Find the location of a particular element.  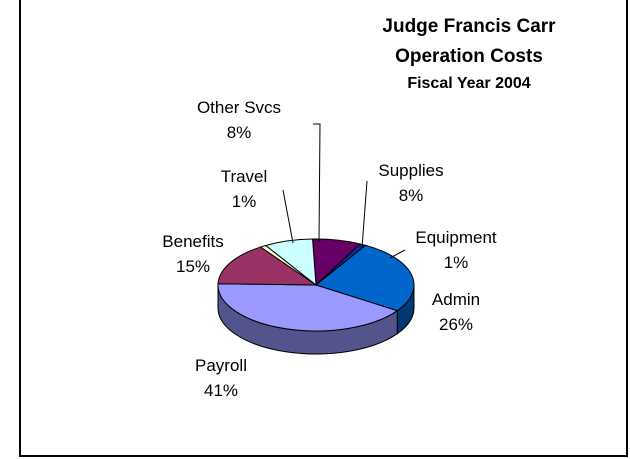

chart-title: Judge Francis Carr is located at coordinates (469, 26).